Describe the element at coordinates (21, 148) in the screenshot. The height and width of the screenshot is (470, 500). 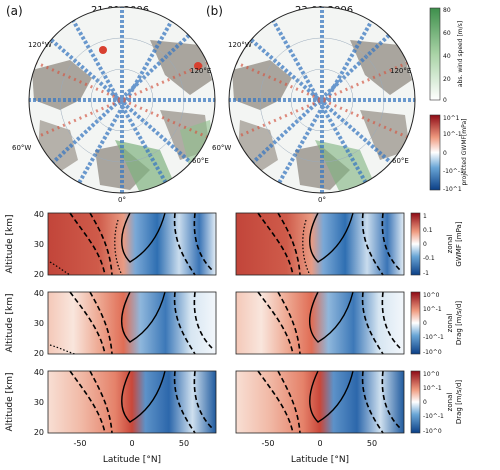
I see `map-a-lon-60w: 60°W` at that location.